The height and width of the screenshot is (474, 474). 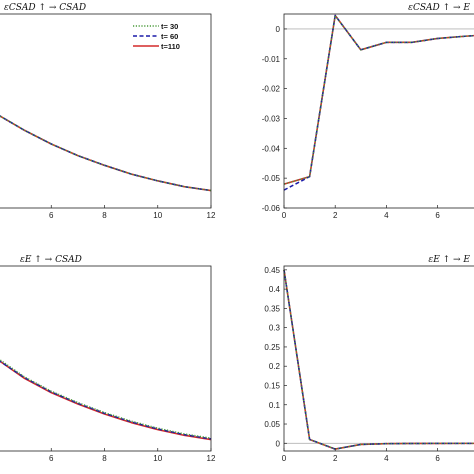 I want to click on y-tick-label: 0.2, so click(x=275, y=366).